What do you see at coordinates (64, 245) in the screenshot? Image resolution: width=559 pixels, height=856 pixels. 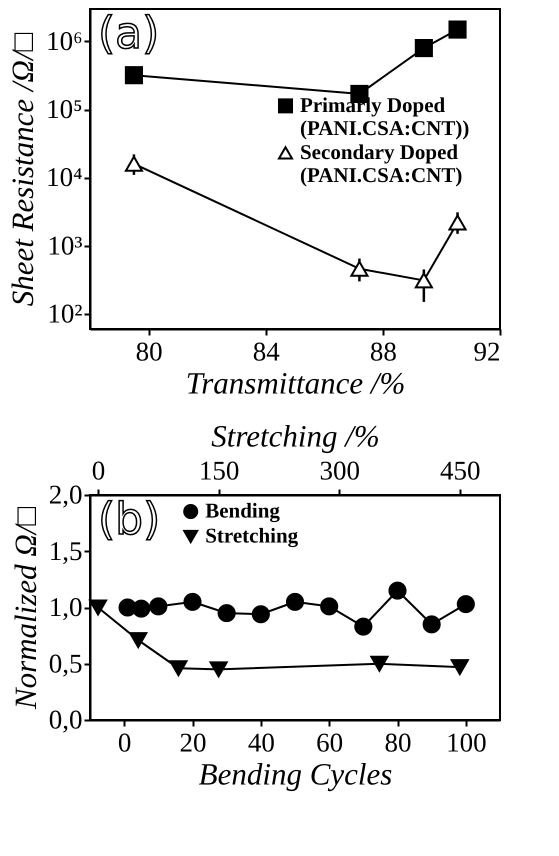 I see `y-tick-label: 10³` at bounding box center [64, 245].